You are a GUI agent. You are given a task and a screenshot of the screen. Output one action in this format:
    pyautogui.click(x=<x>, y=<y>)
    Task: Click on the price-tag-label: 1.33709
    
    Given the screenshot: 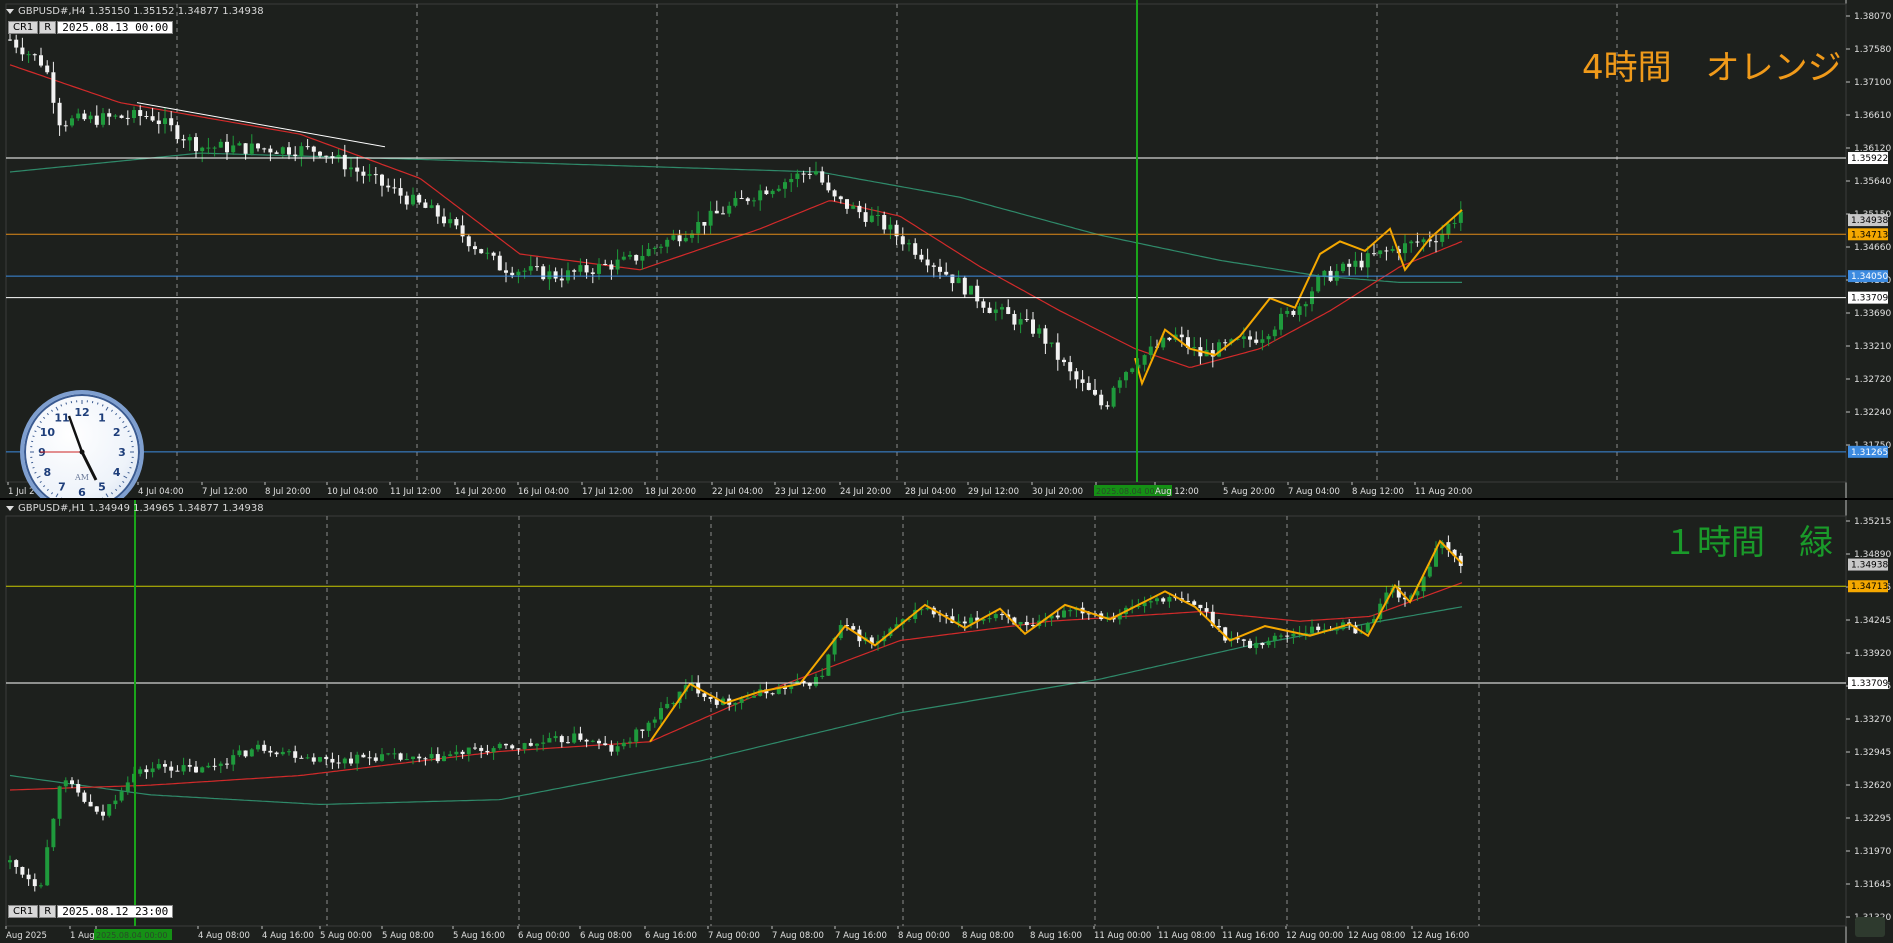 What is the action you would take?
    pyautogui.click(x=1869, y=299)
    